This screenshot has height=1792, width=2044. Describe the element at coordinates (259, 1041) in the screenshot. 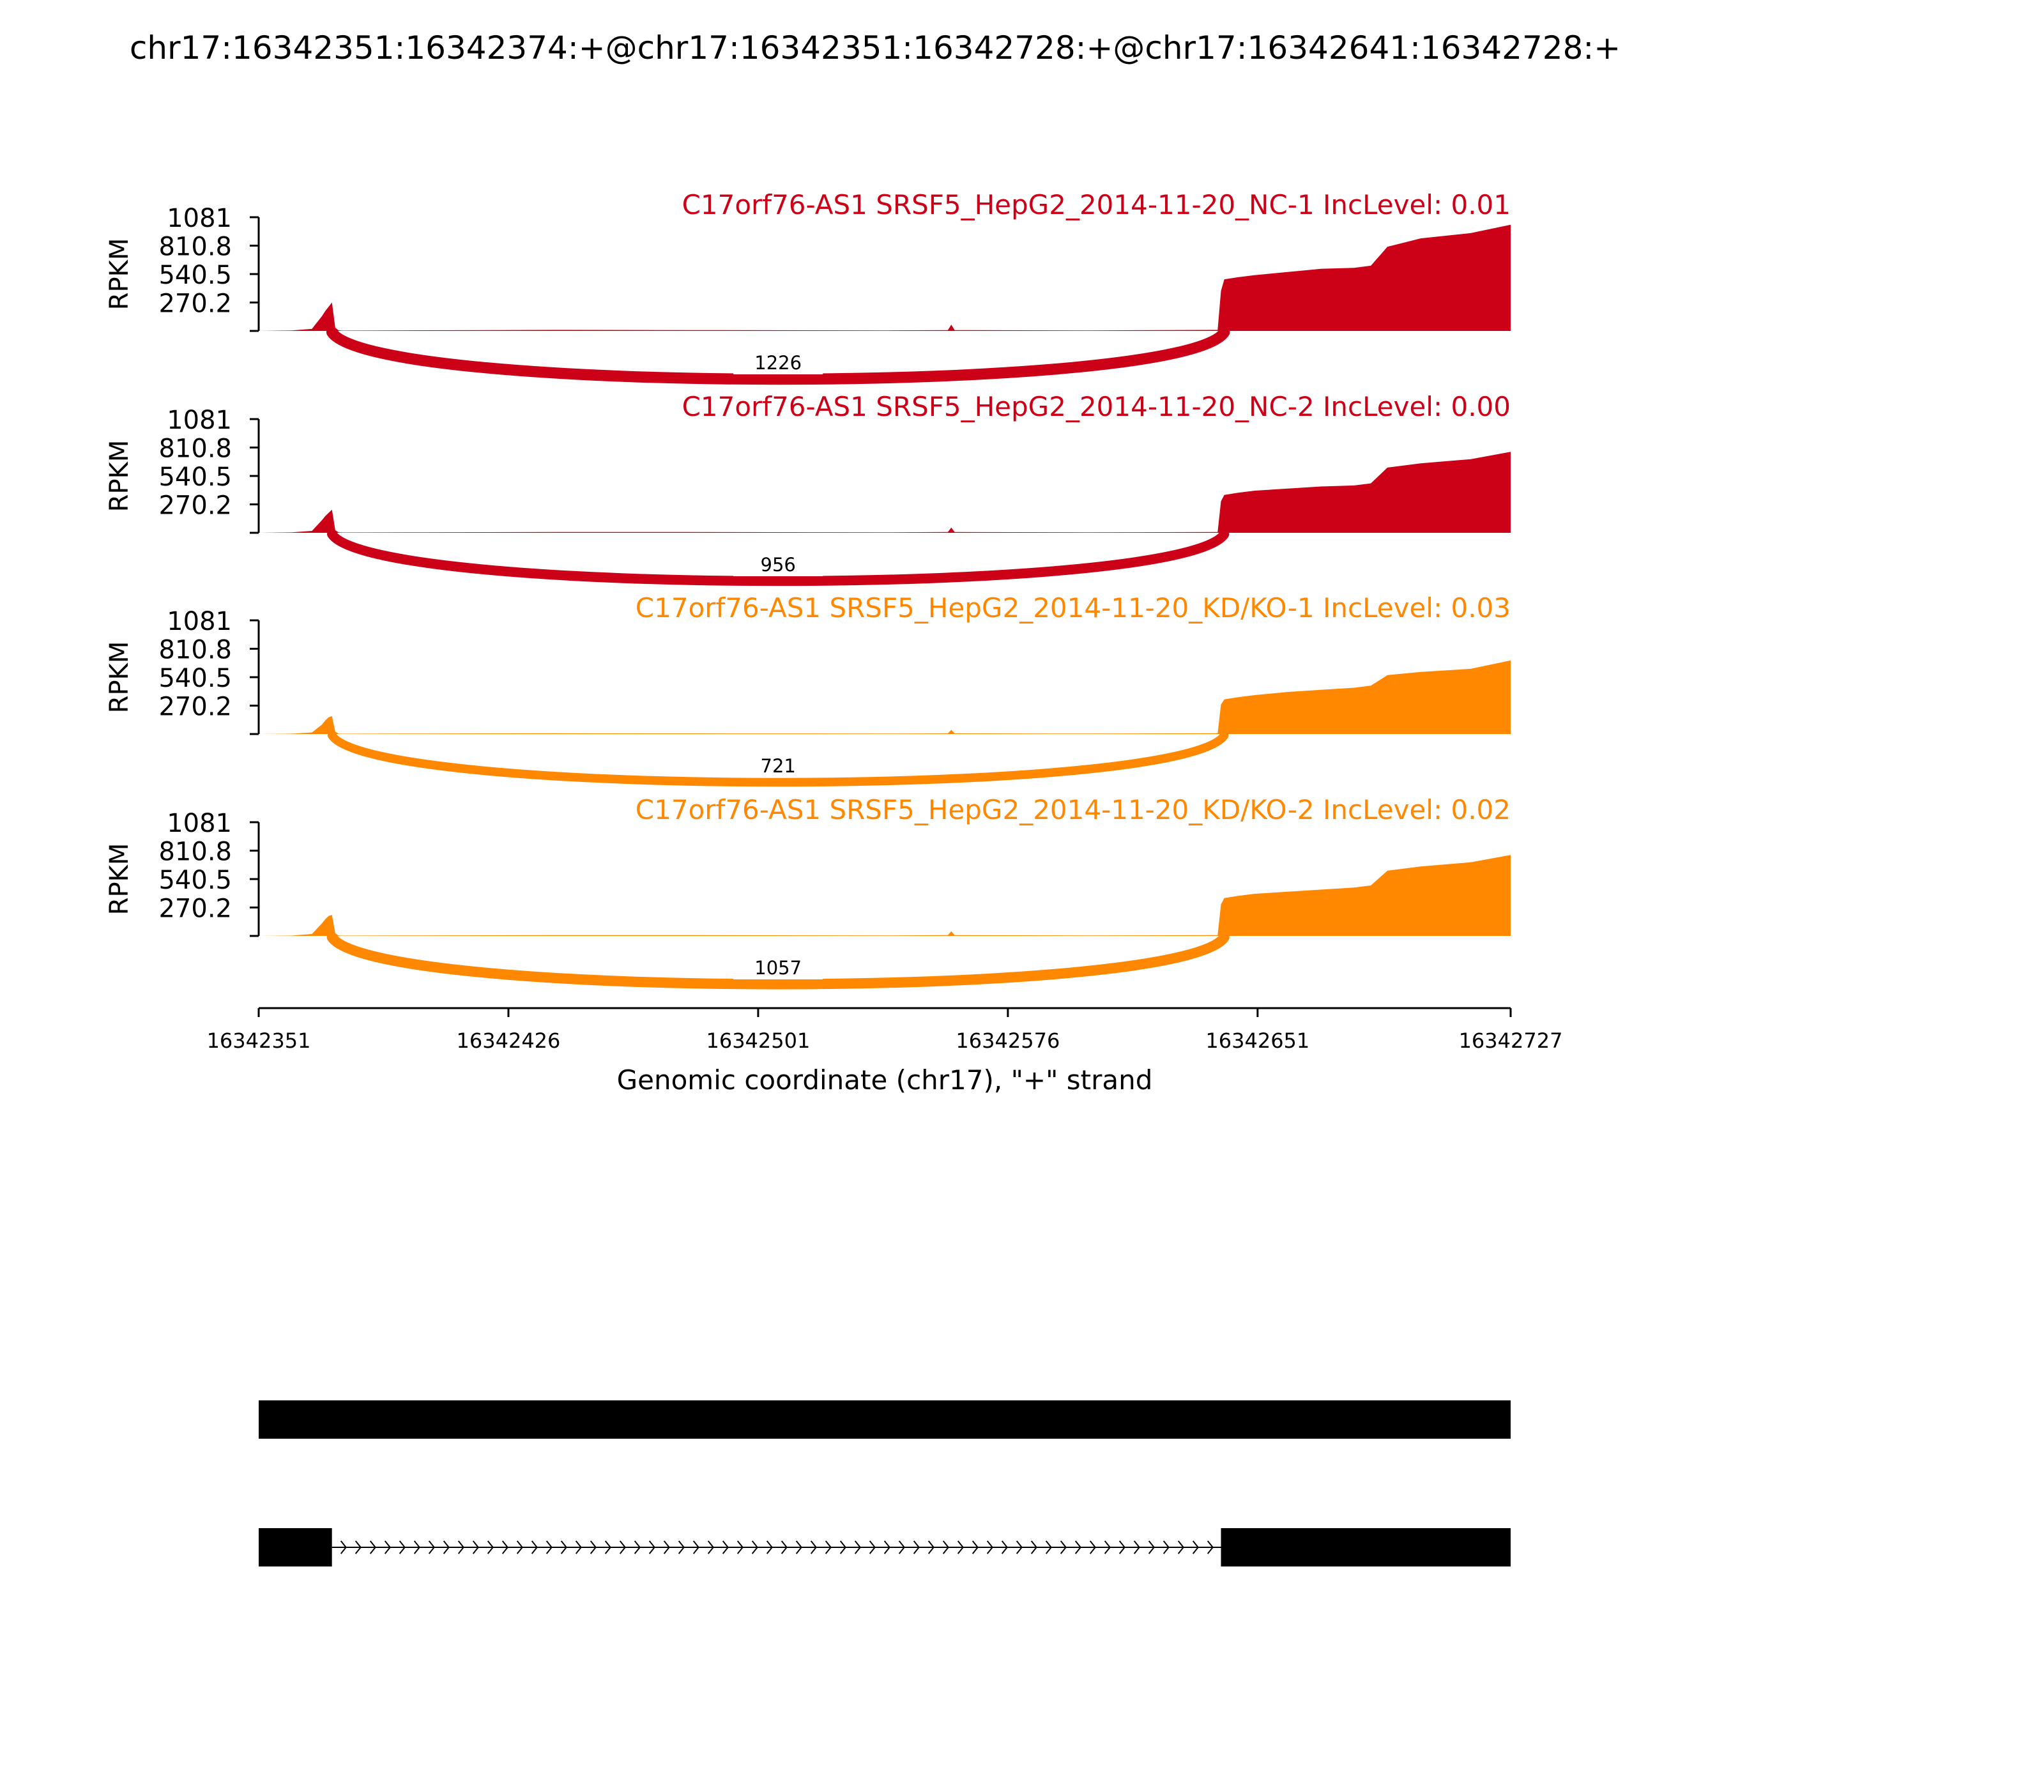

I see `x-tick-label: 16342351` at that location.